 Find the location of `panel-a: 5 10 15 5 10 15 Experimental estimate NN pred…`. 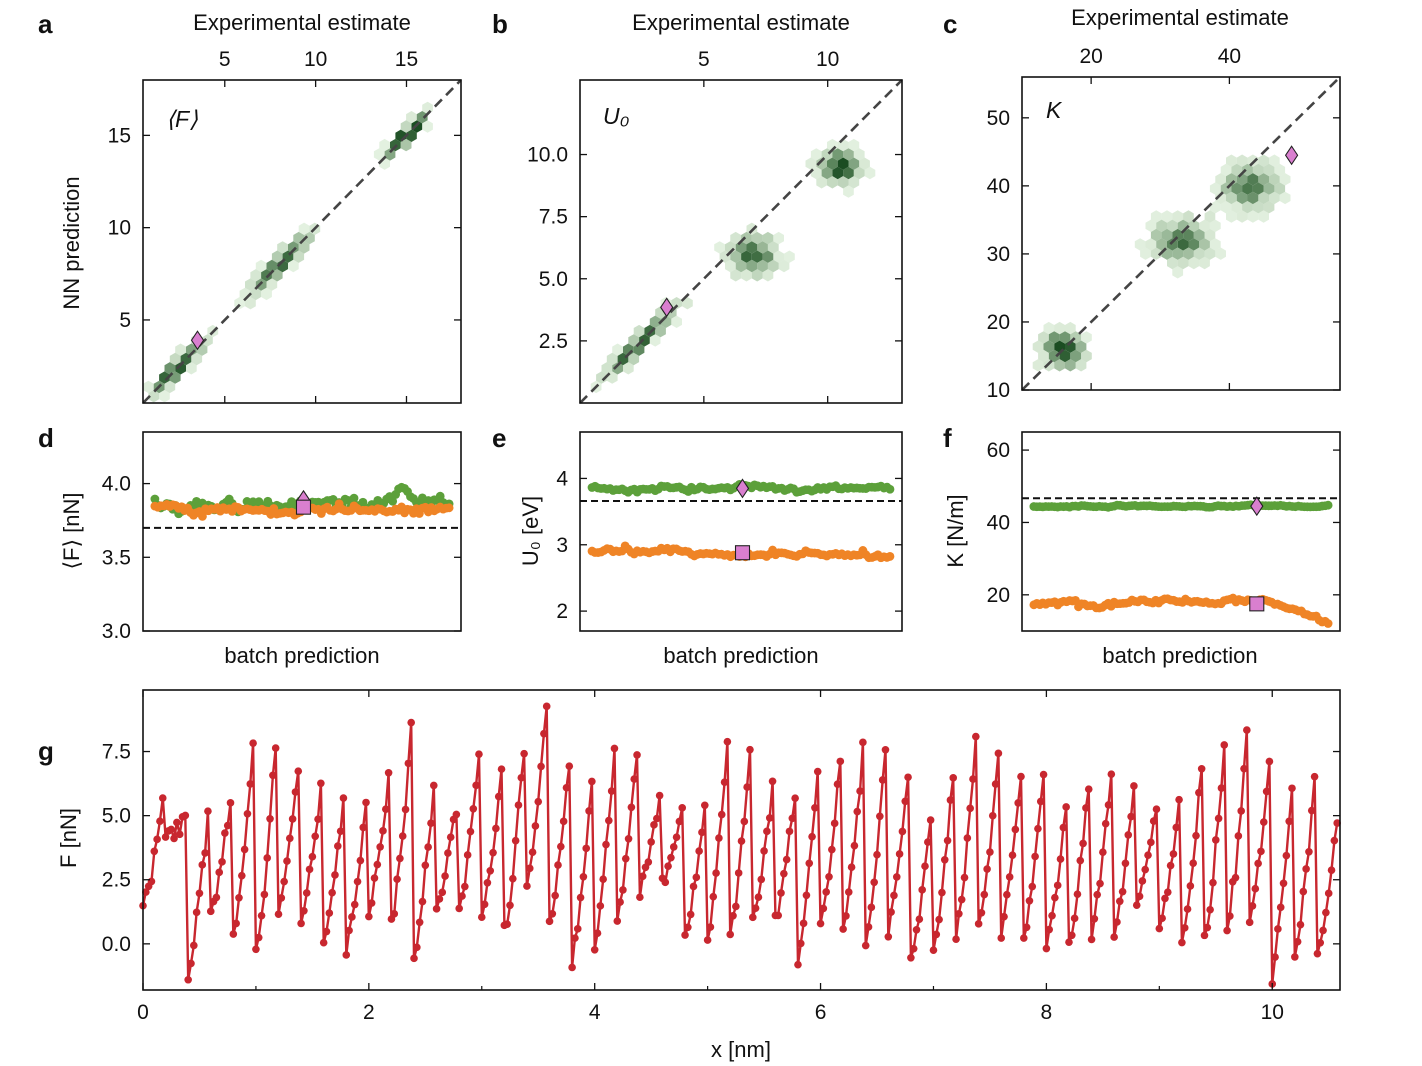

panel-a: 5 10 15 5 10 15 Experimental estimate NN pred… is located at coordinates (260, 207).